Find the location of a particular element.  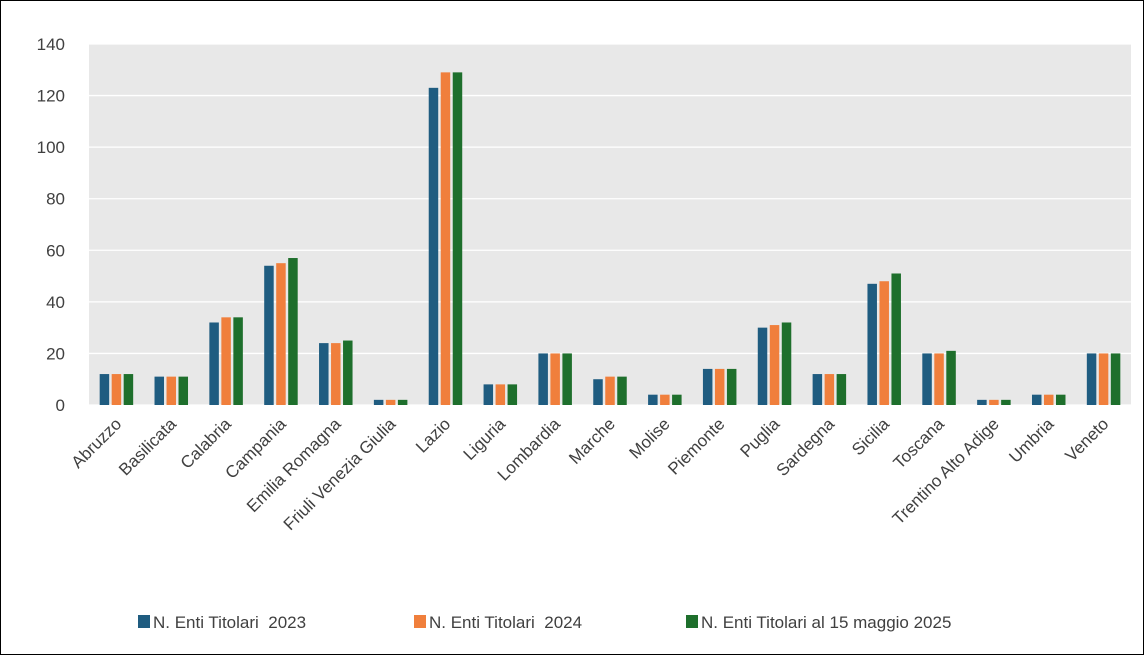

legend-label: N. Enti Titolari 2023 is located at coordinates (229, 622).